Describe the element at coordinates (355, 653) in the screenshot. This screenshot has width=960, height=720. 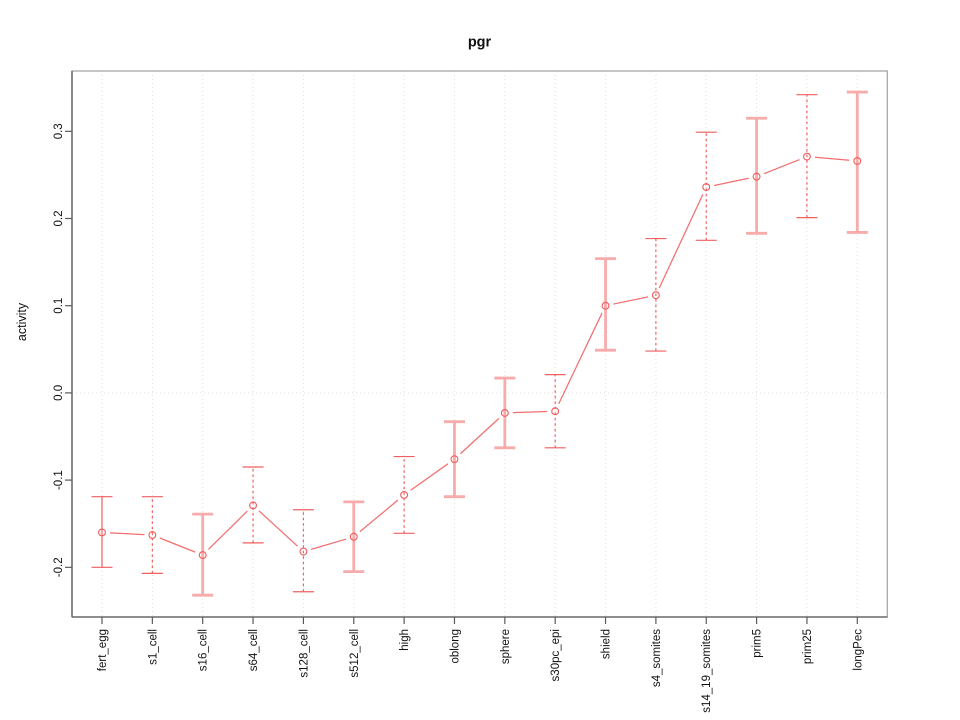
I see `x-tick-label-s512_cell: s512_cell` at that location.